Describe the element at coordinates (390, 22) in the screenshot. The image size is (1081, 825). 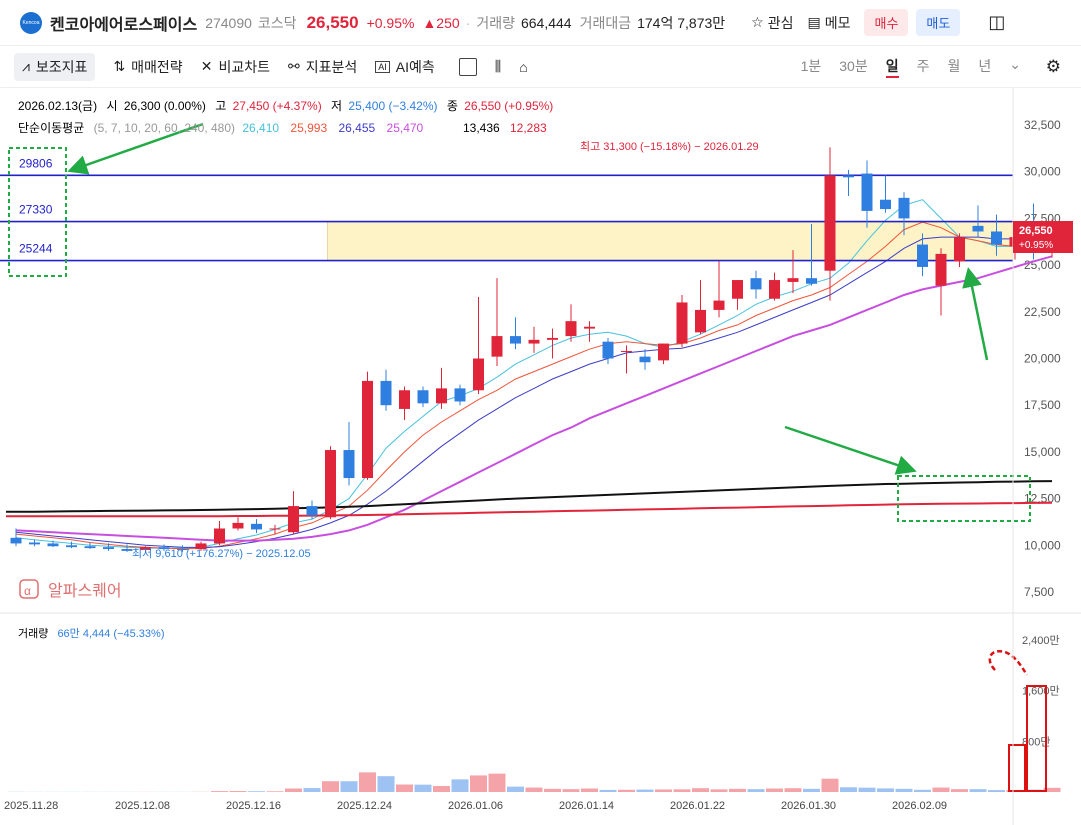
I see `change-pct: +0.95%` at that location.